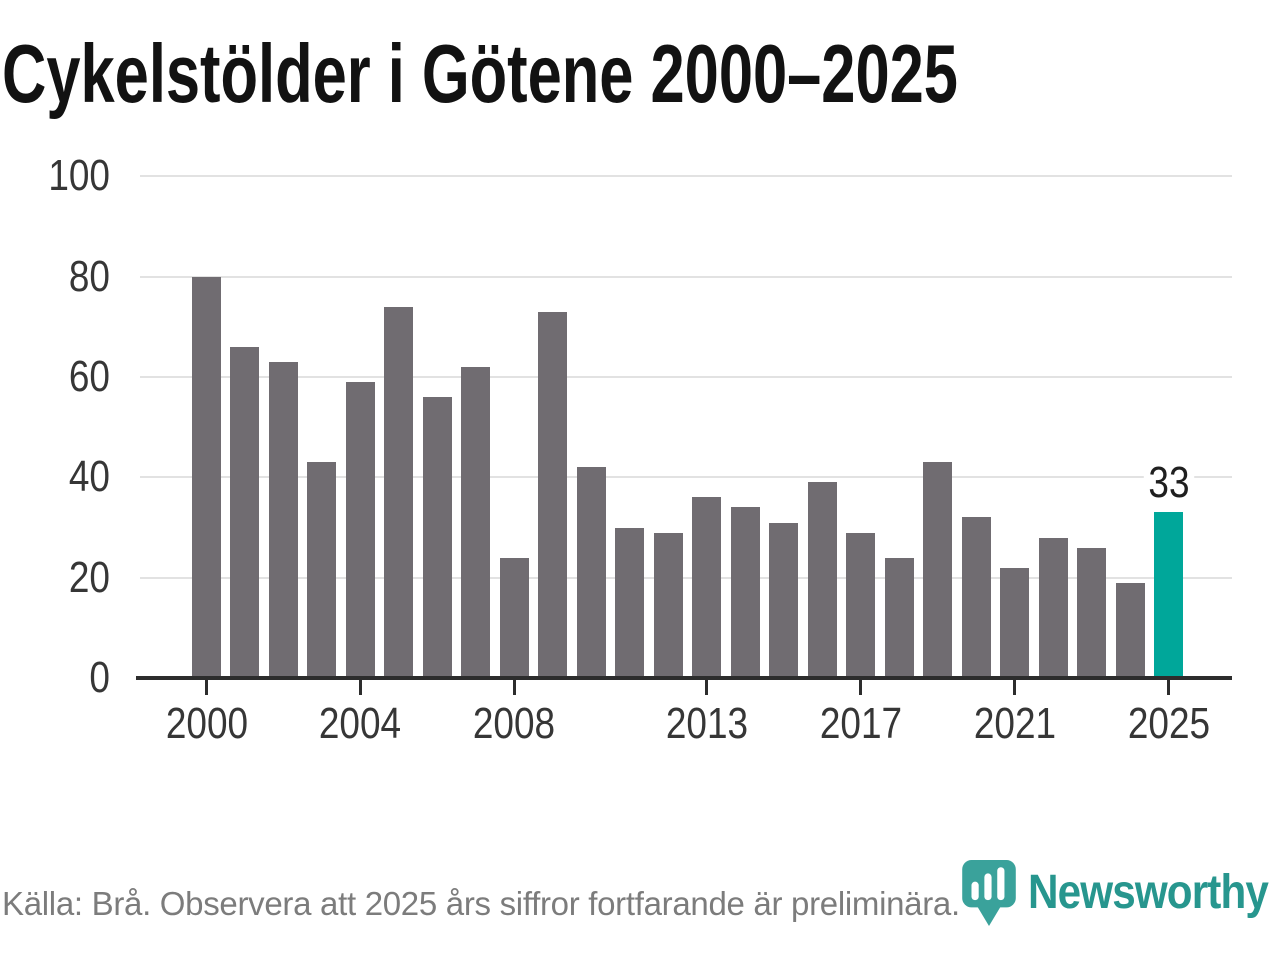  Describe the element at coordinates (1130, 630) in the screenshot. I see `bar-2024` at that location.